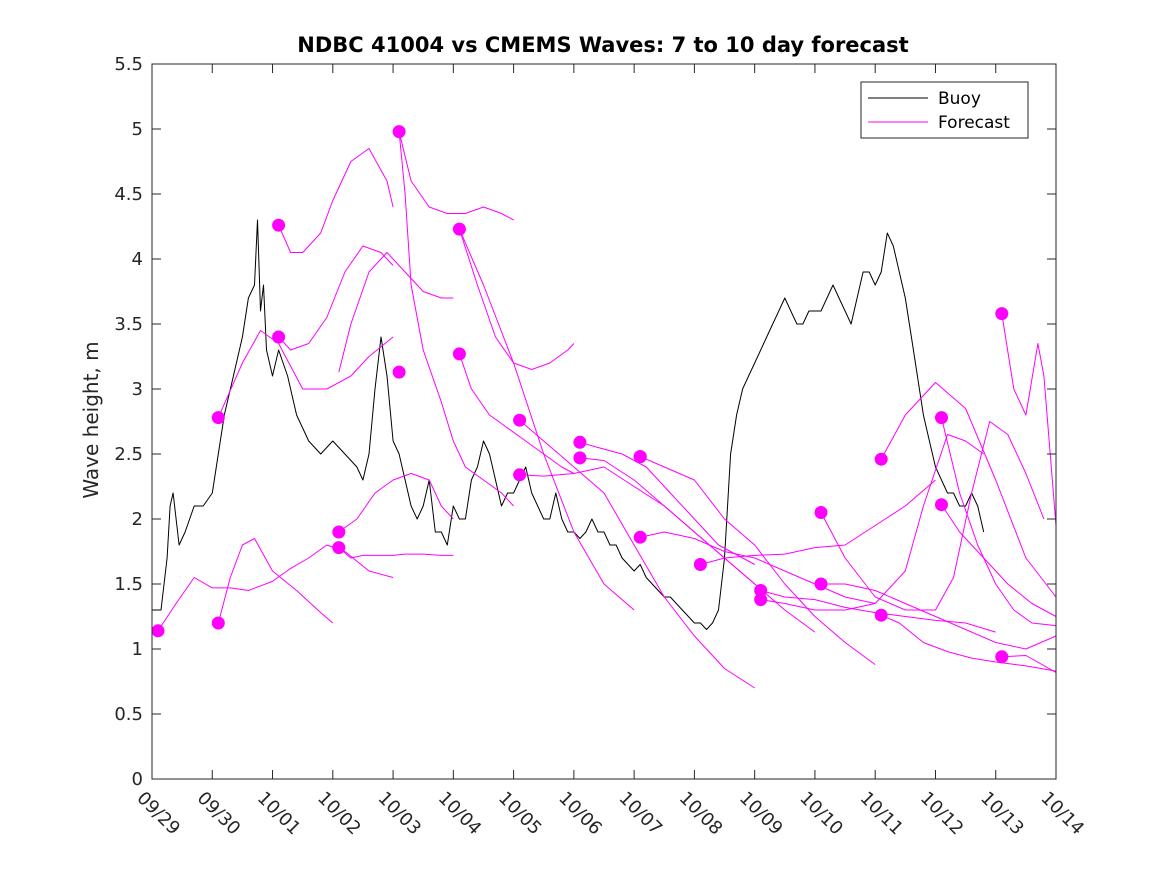  I want to click on y-tick-label: 5, so click(137, 129).